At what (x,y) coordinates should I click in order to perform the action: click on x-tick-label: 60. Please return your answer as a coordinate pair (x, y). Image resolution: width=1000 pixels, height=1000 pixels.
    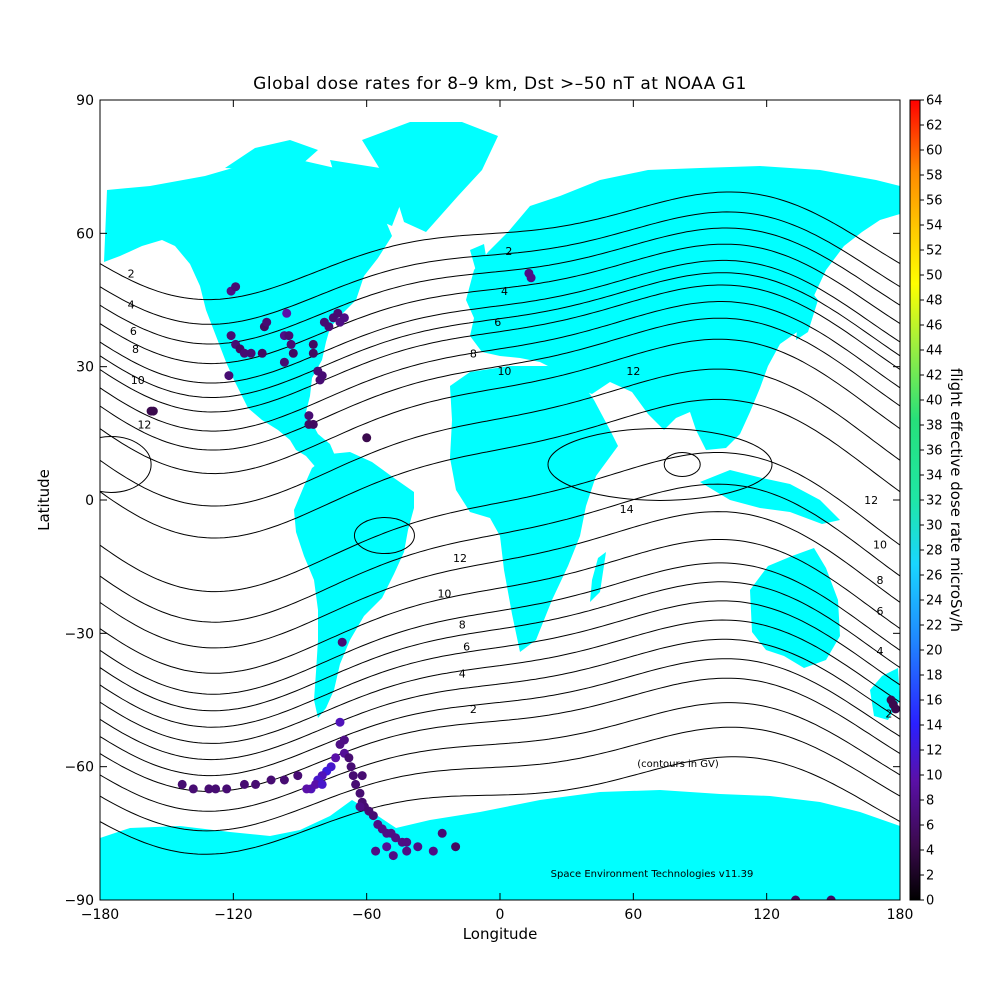
    Looking at the image, I should click on (633, 915).